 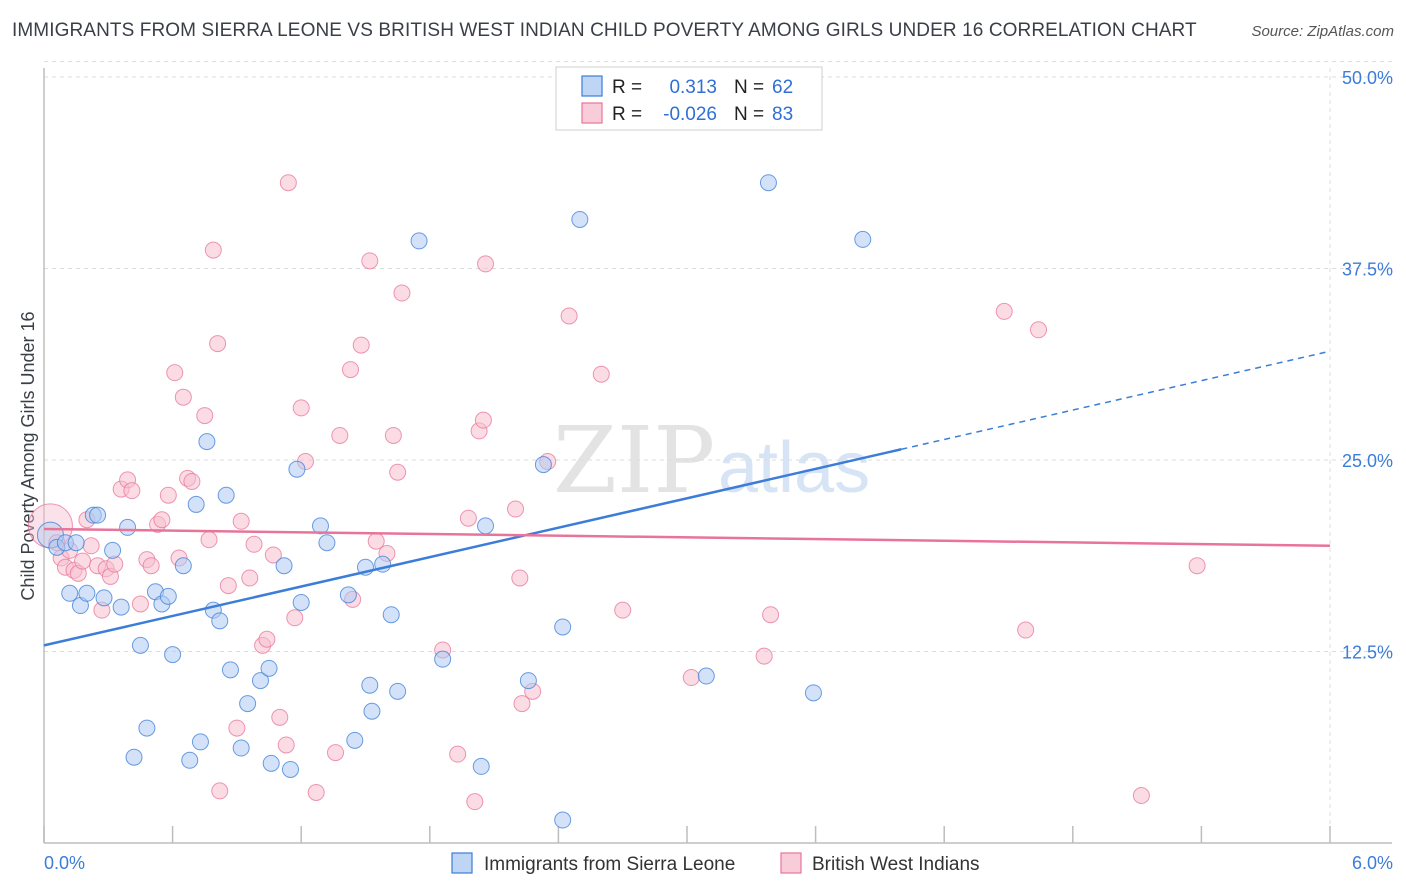 I want to click on legend-blue-swatch, so click(x=592, y=86).